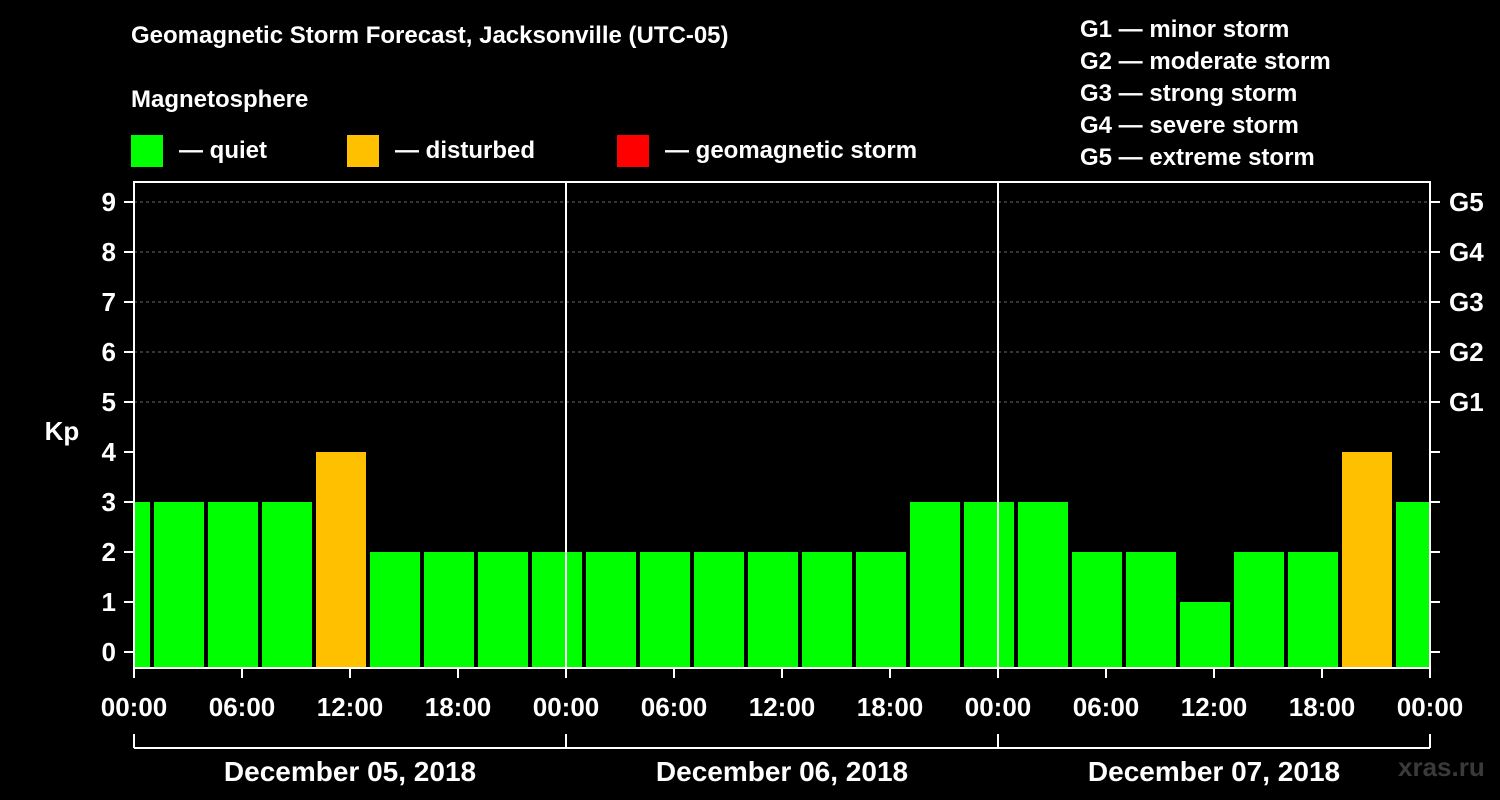 The height and width of the screenshot is (800, 1500). What do you see at coordinates (1197, 157) in the screenshot?
I see `storm-scale-g5: G5 — extreme storm` at bounding box center [1197, 157].